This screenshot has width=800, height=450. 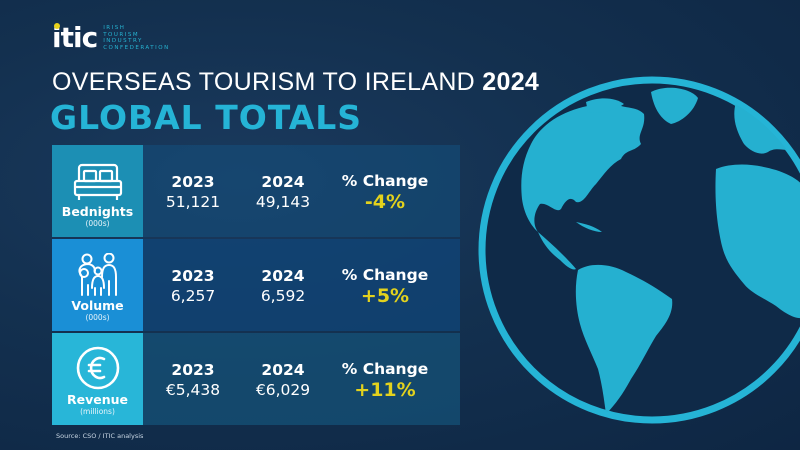 I want to click on col-change: % Change +5%, so click(x=385, y=286).